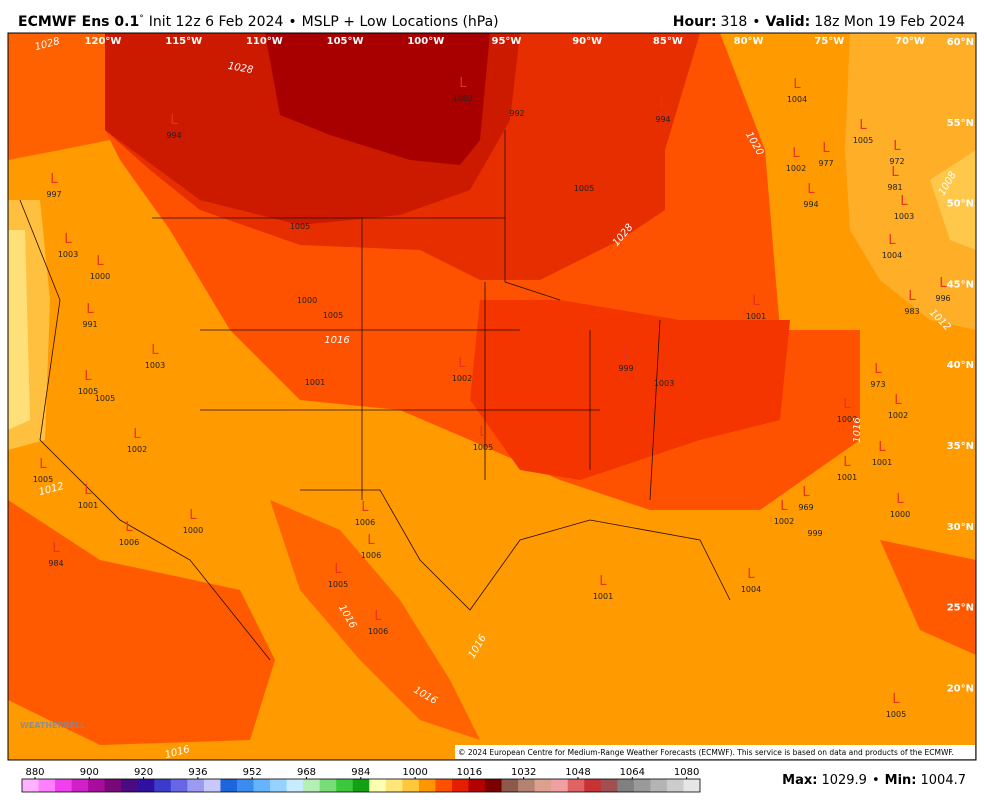 The height and width of the screenshot is (808, 984). I want to click on longitude-label: 70°W, so click(910, 41).